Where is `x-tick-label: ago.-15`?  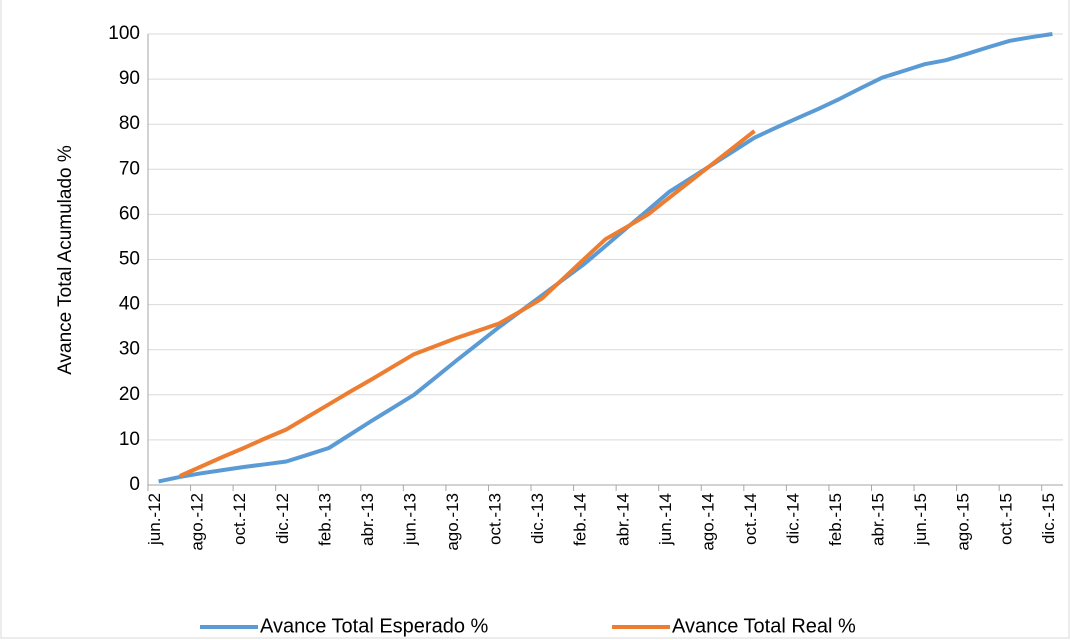 x-tick-label: ago.-15 is located at coordinates (963, 522).